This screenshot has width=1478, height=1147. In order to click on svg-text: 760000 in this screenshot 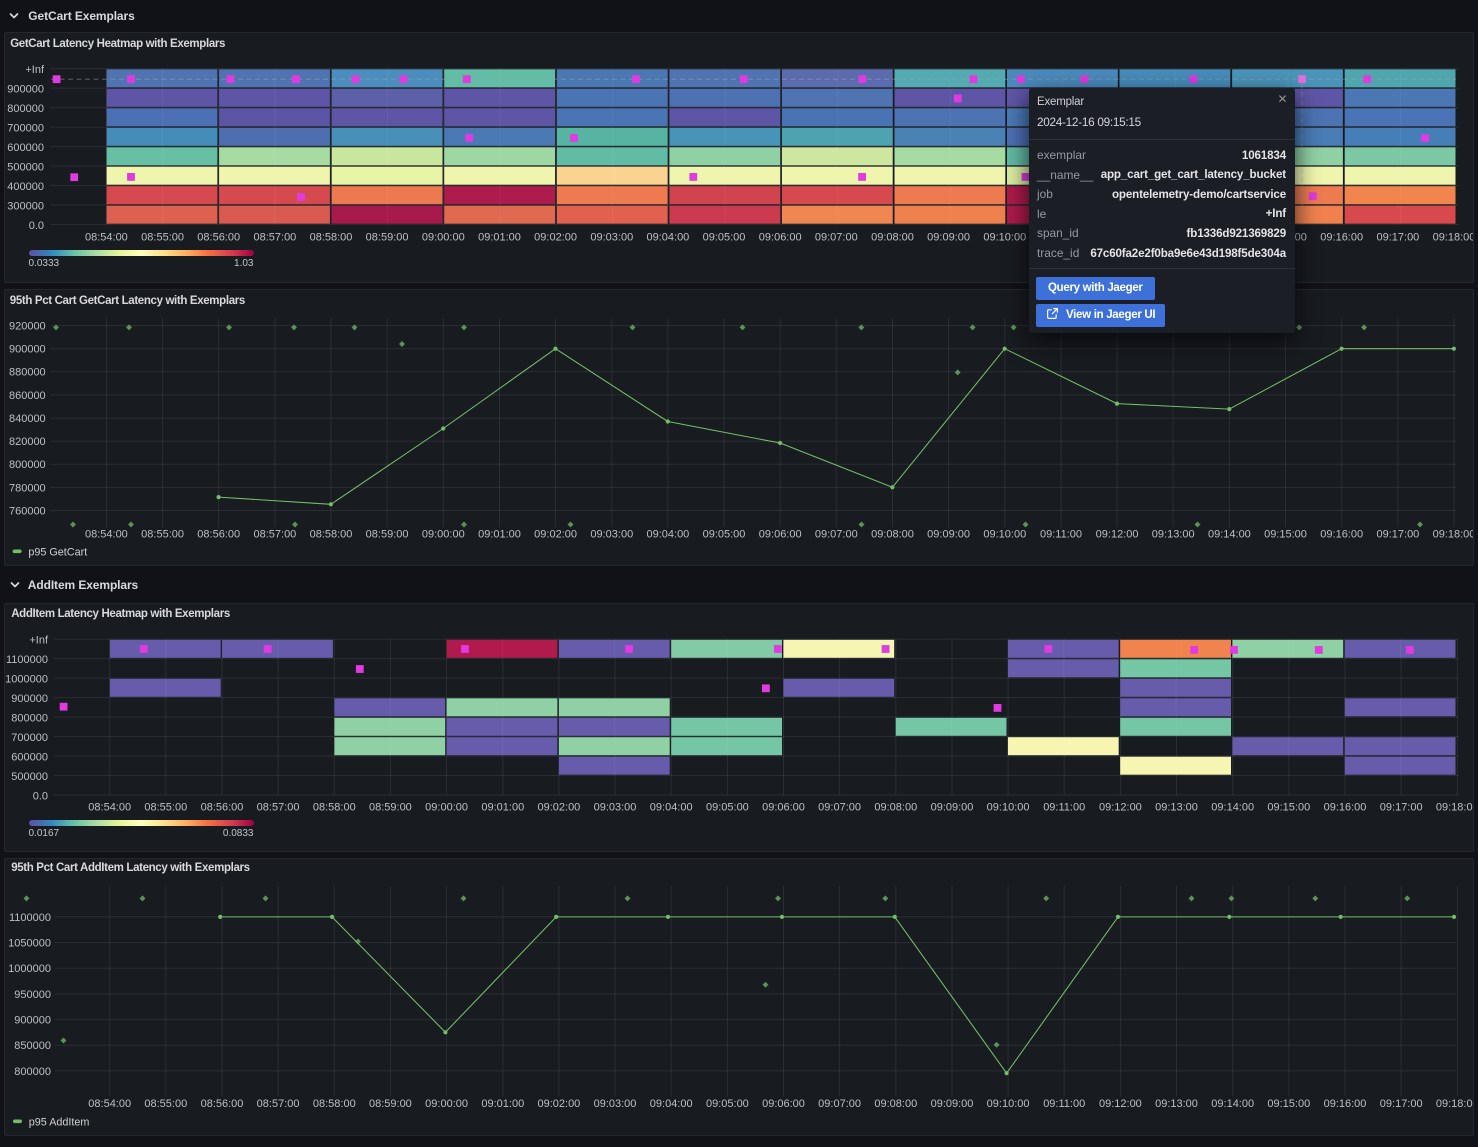, I will do `click(27, 511)`.